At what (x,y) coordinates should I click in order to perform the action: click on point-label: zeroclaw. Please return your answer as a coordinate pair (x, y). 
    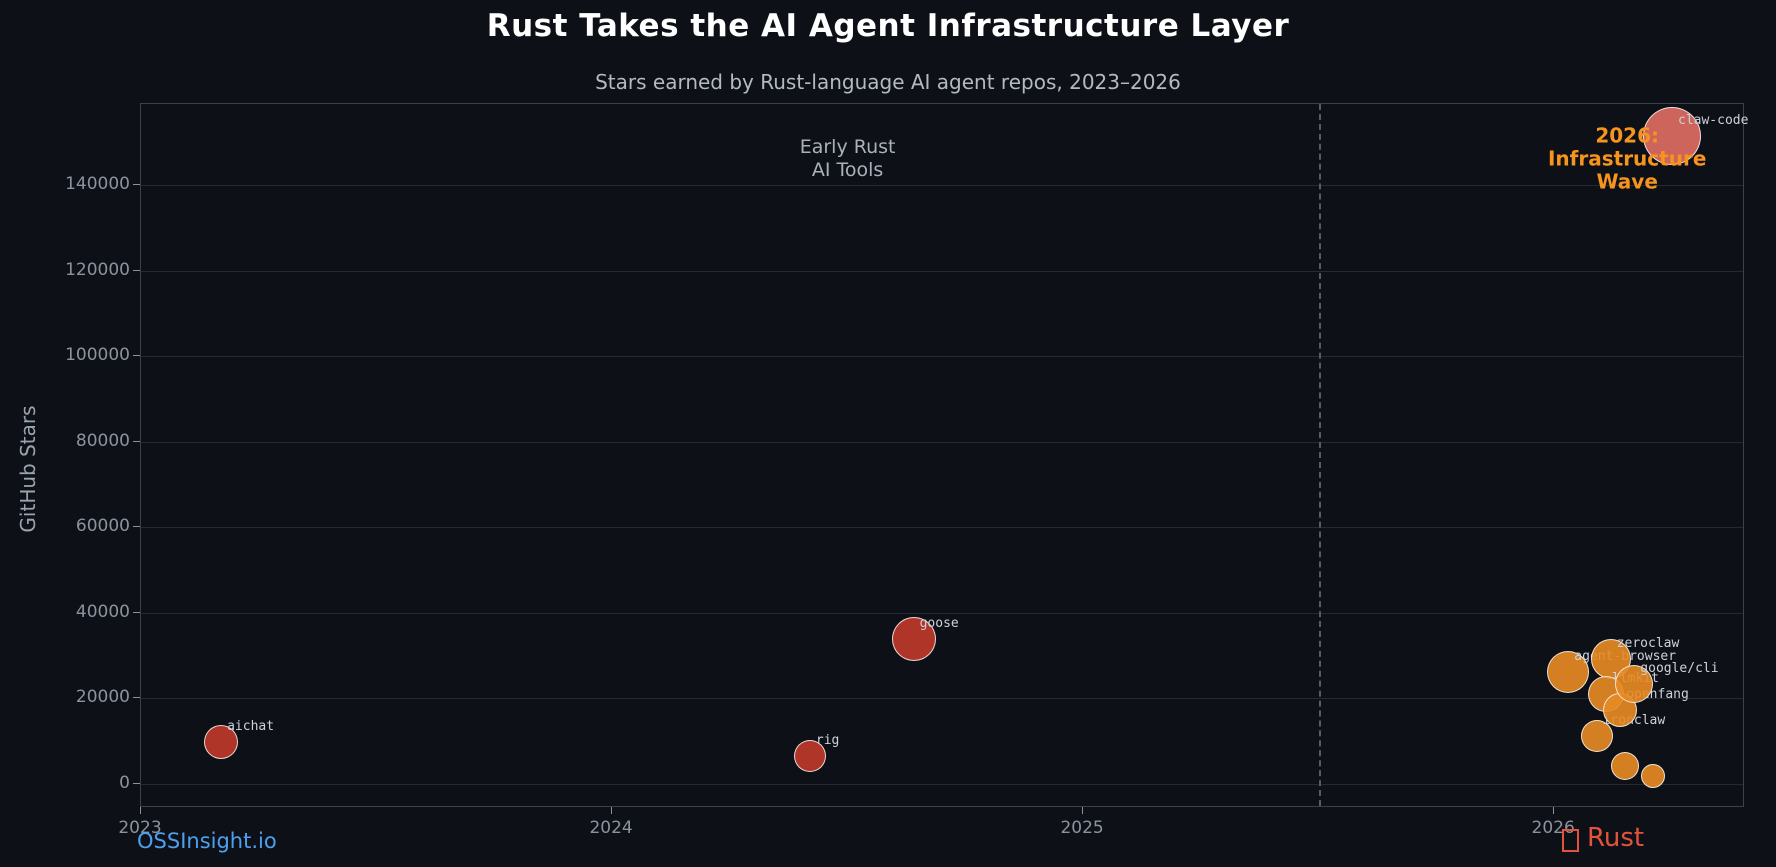
    Looking at the image, I should click on (1648, 643).